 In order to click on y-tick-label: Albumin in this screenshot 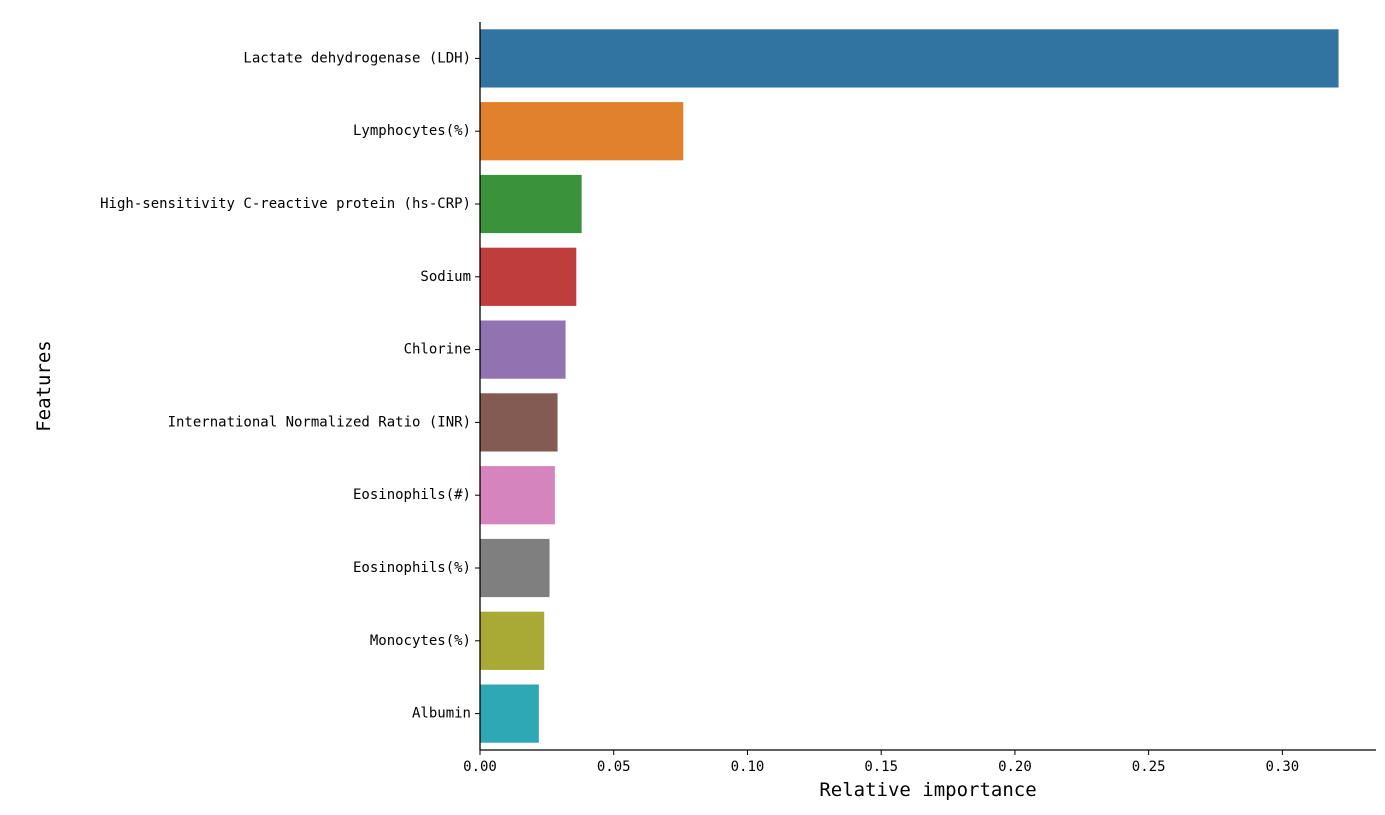, I will do `click(441, 714)`.